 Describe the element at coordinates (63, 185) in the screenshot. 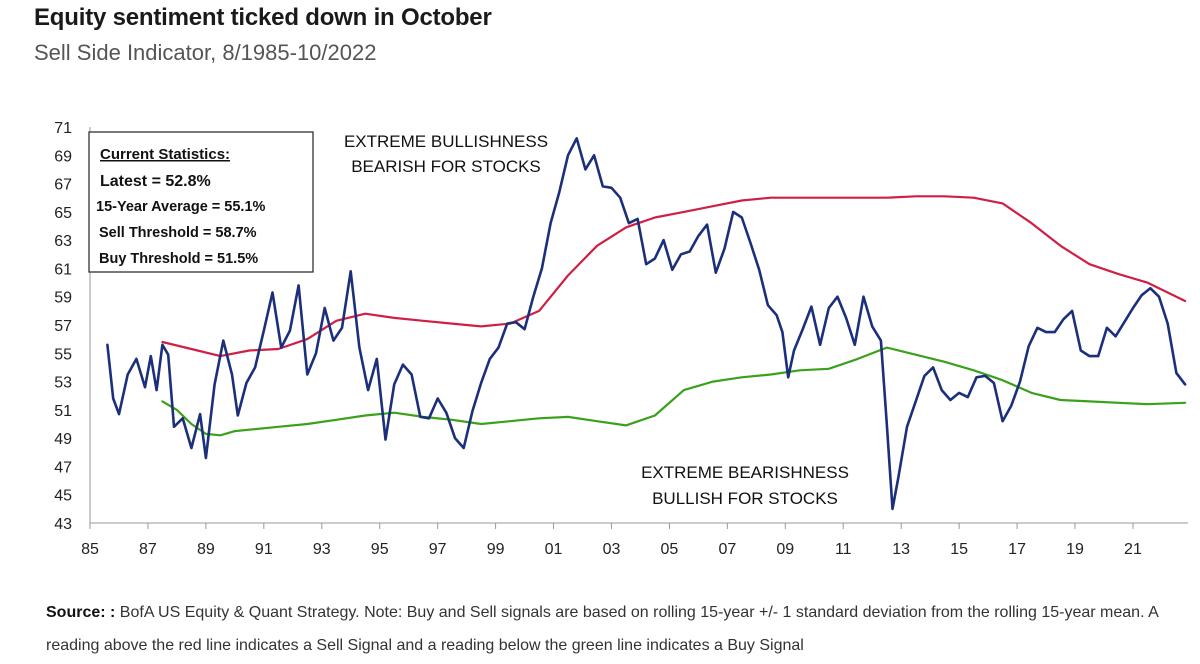

I see `y-tick-label: 67` at that location.